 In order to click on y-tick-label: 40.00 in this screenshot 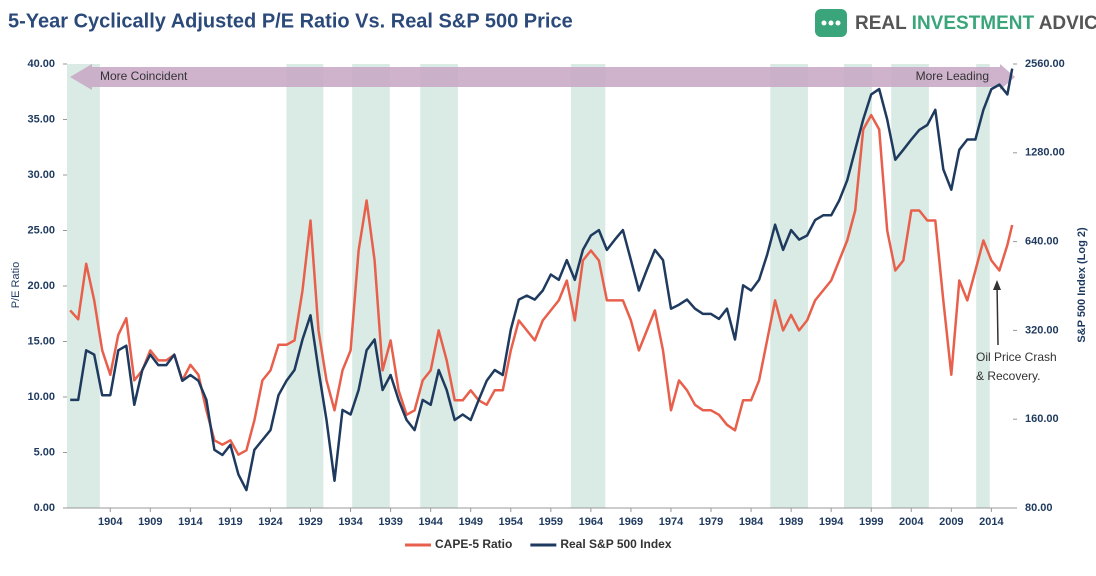, I will do `click(41, 64)`.